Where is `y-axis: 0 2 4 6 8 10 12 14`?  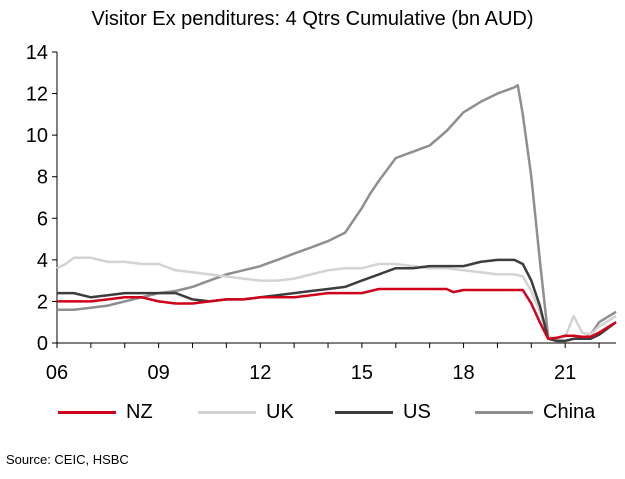 y-axis: 0 2 4 6 8 10 12 14 is located at coordinates (42, 198).